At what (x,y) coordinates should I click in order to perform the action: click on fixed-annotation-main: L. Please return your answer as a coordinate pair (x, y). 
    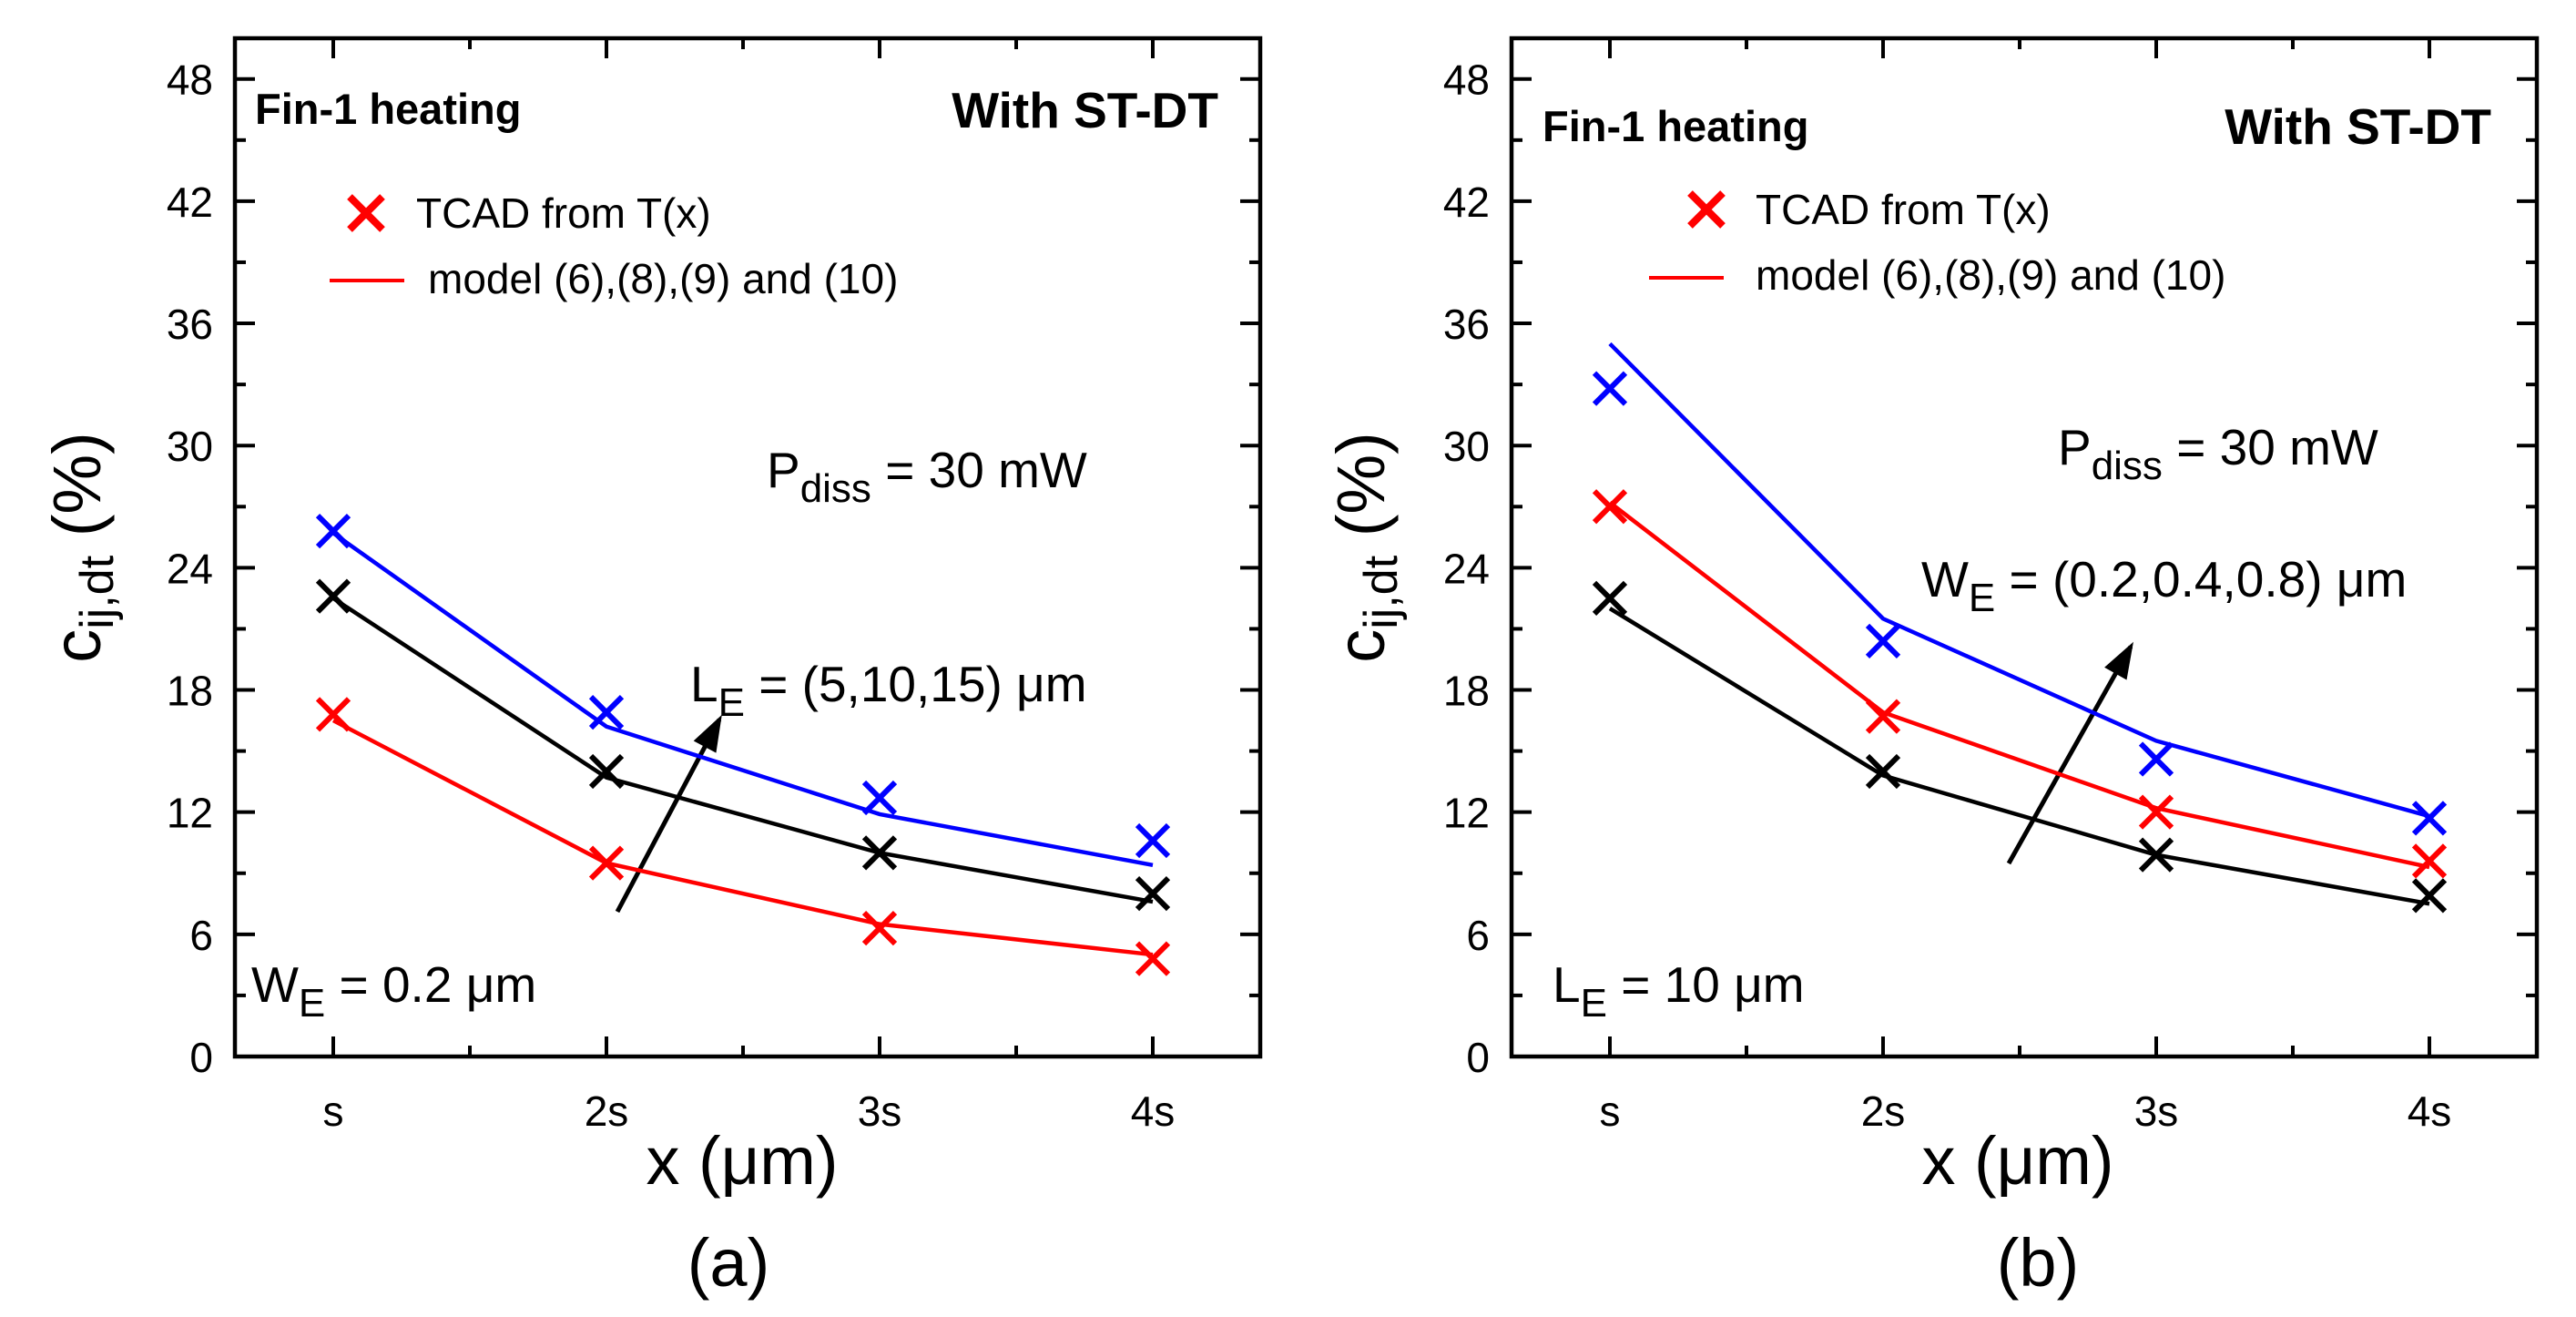
    Looking at the image, I should click on (1567, 984).